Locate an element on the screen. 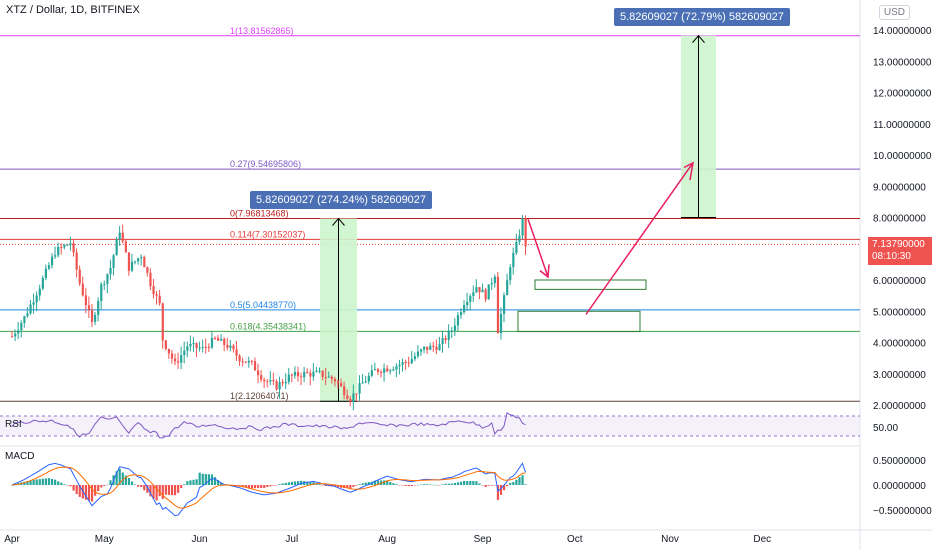  symbol-title: XTZ / Dollar, 1D, BITFINEX is located at coordinates (73, 10).